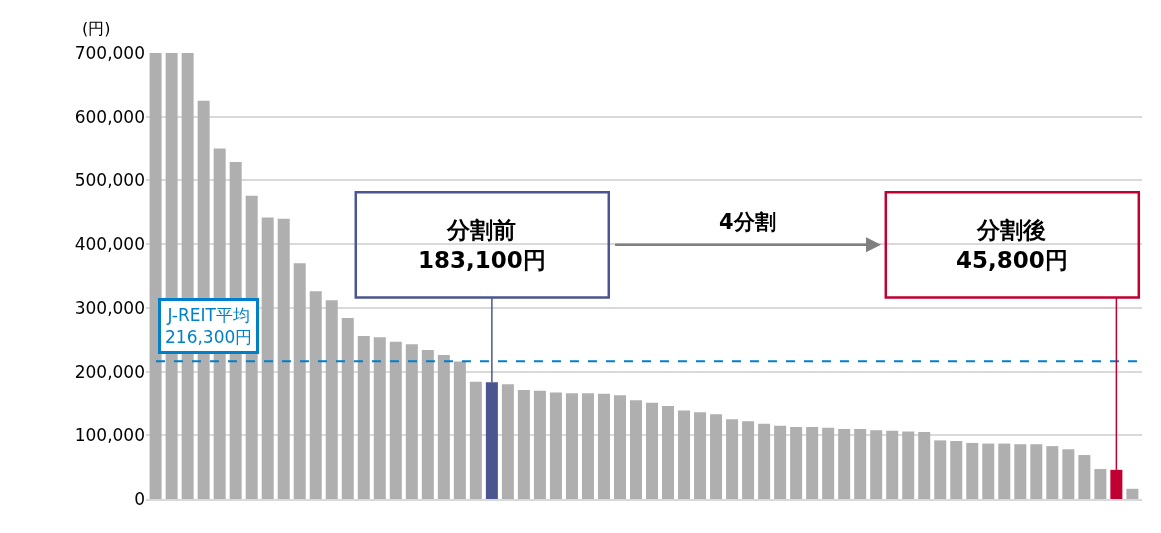 The width and height of the screenshot is (1161, 533). I want to click on annotation: 4分割, so click(747, 222).